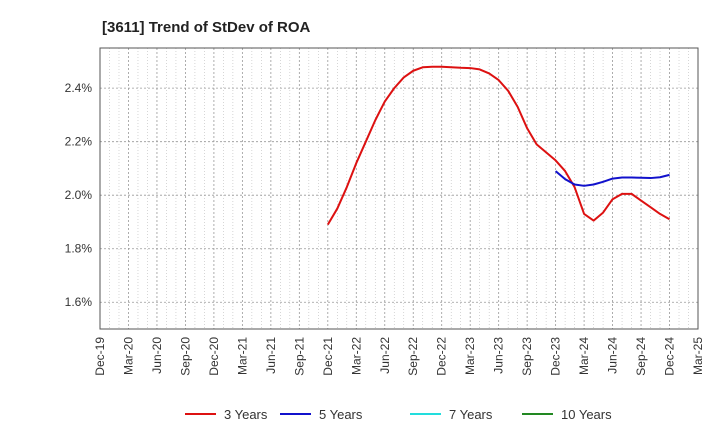 The width and height of the screenshot is (720, 440). Describe the element at coordinates (613, 355) in the screenshot. I see `x-tick-label: Jun-24` at that location.